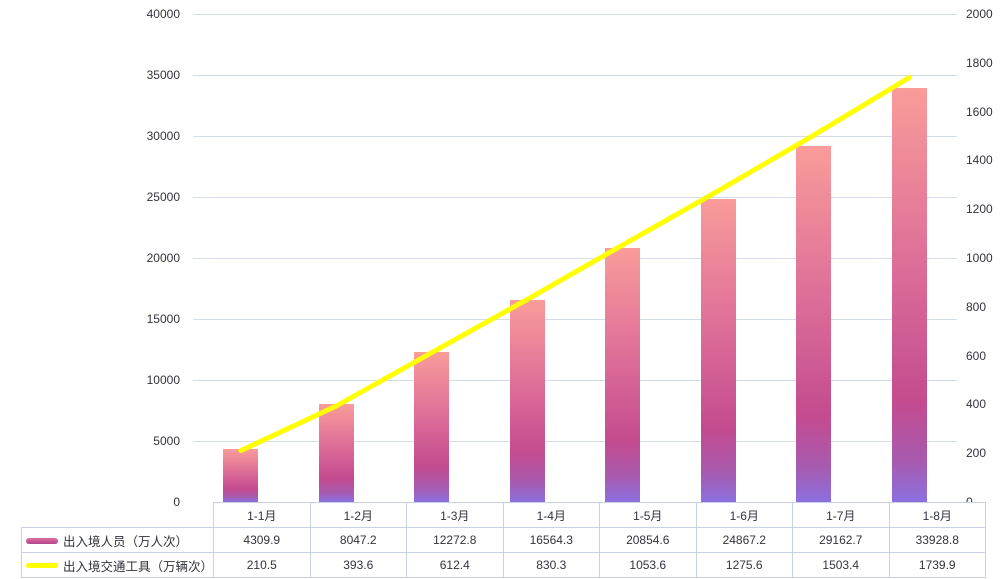 The height and width of the screenshot is (579, 1000). I want to click on table-value-cell: 210.5, so click(262, 565).